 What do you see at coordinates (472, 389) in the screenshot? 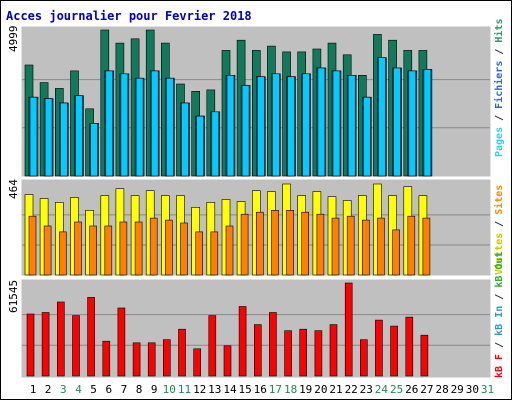
I see `x-tick-label: 30` at bounding box center [472, 389].